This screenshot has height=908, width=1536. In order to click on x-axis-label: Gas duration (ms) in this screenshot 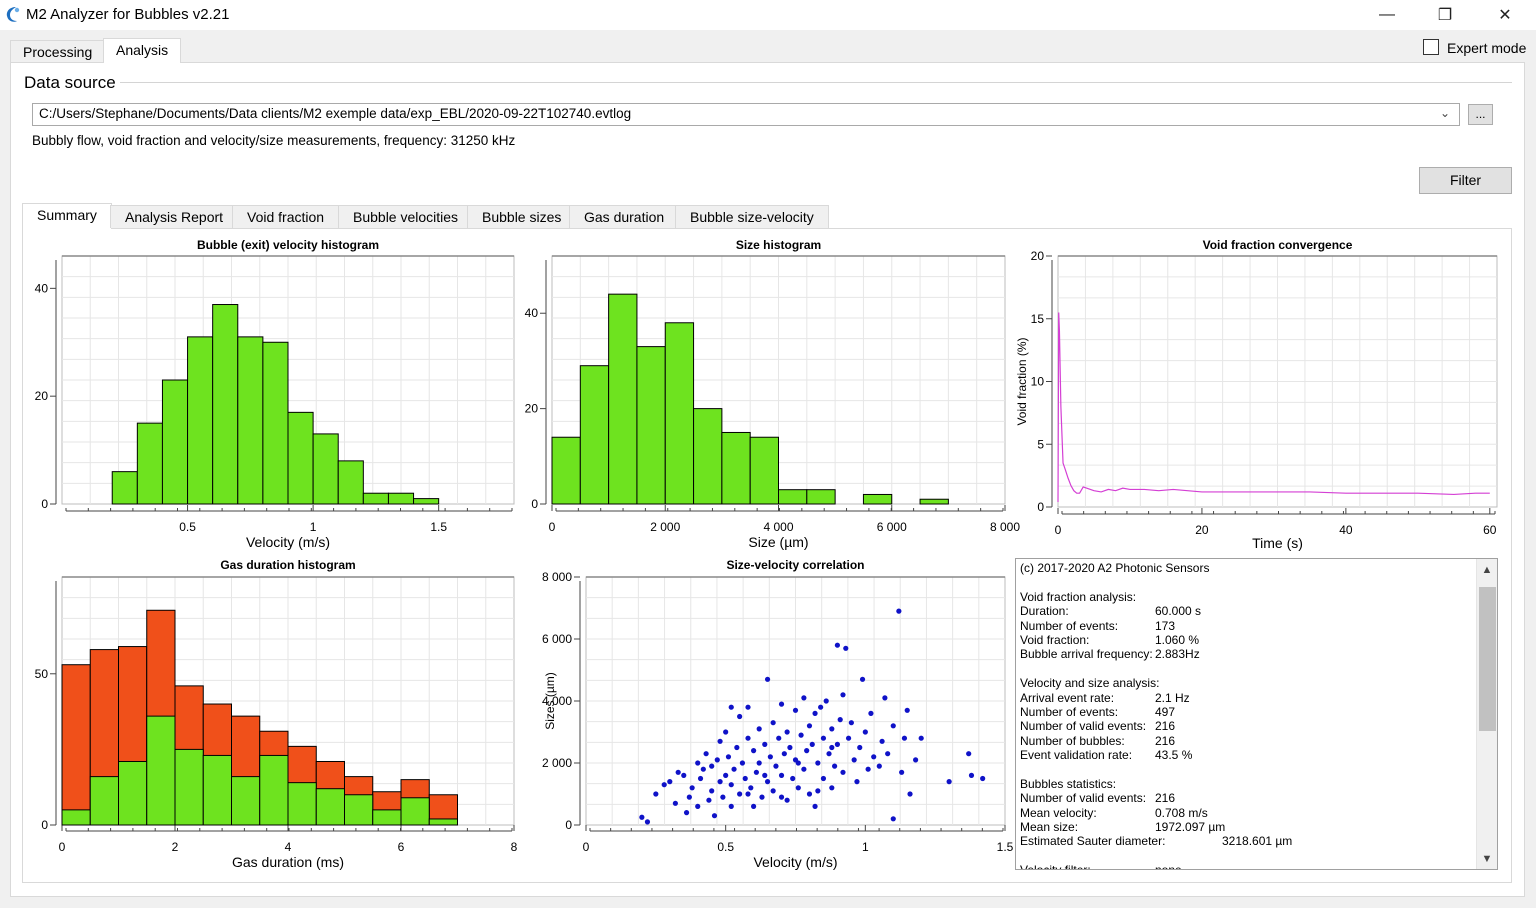, I will do `click(288, 862)`.